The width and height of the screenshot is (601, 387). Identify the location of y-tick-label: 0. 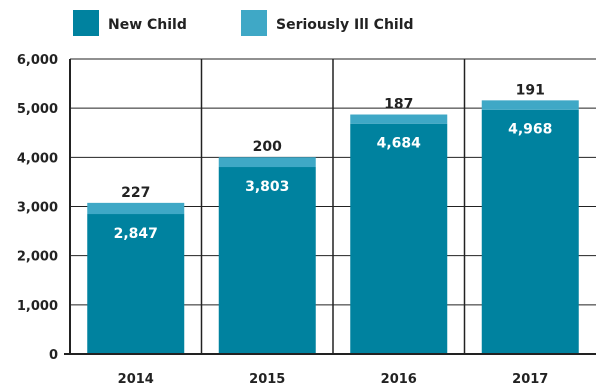
(53, 355).